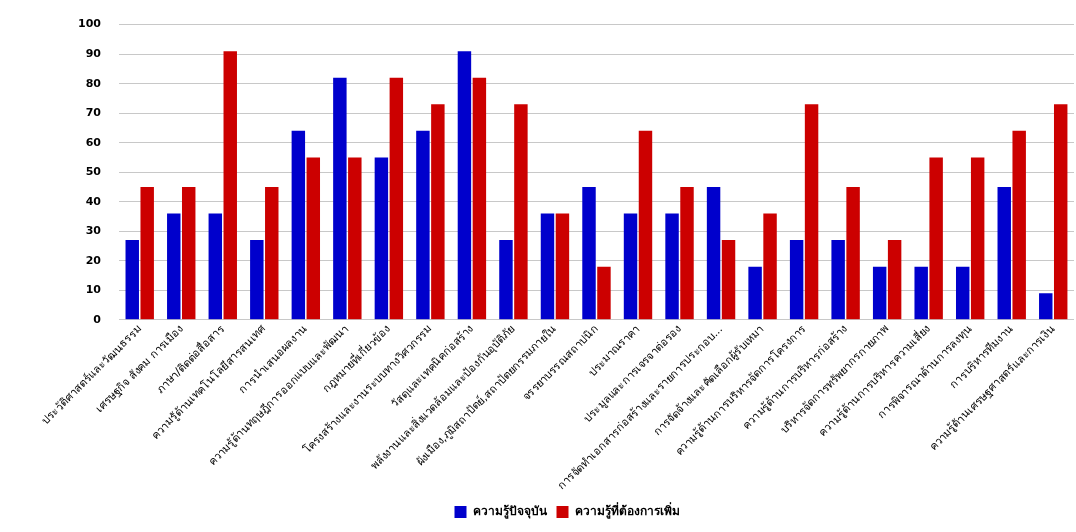 The width and height of the screenshot is (1076, 532). What do you see at coordinates (93, 201) in the screenshot?
I see `y-tick-label: 40` at bounding box center [93, 201].